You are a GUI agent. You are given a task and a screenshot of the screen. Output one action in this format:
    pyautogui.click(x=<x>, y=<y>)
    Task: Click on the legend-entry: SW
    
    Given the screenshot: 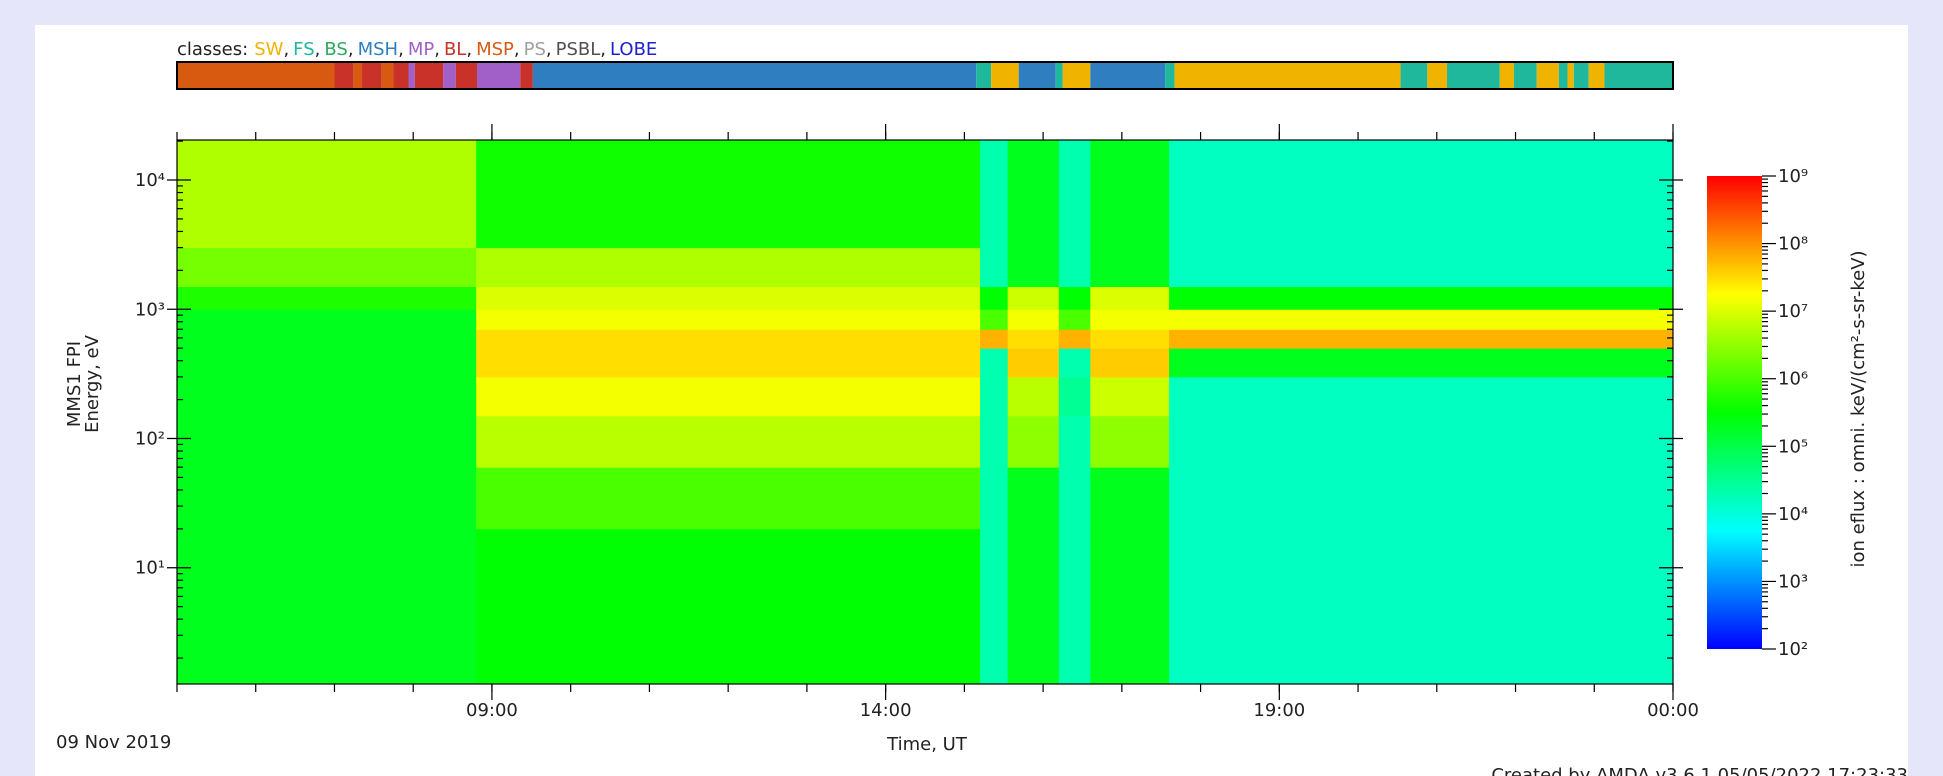 What is the action you would take?
    pyautogui.click(x=268, y=49)
    